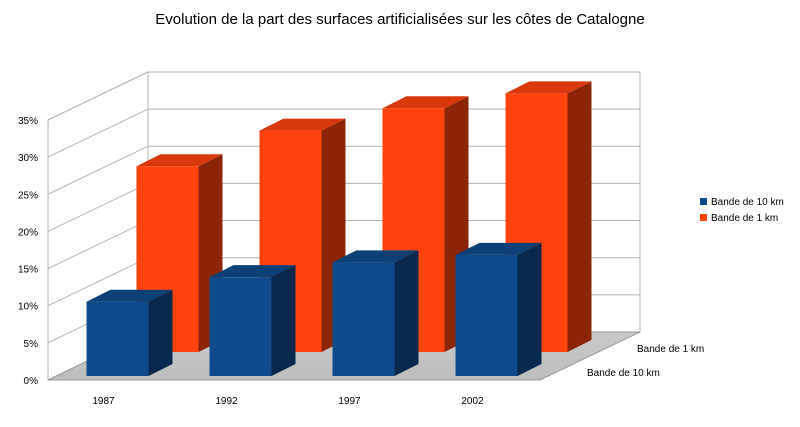 The height and width of the screenshot is (427, 800). Describe the element at coordinates (226, 401) in the screenshot. I see `x-tick-label: 1992` at that location.